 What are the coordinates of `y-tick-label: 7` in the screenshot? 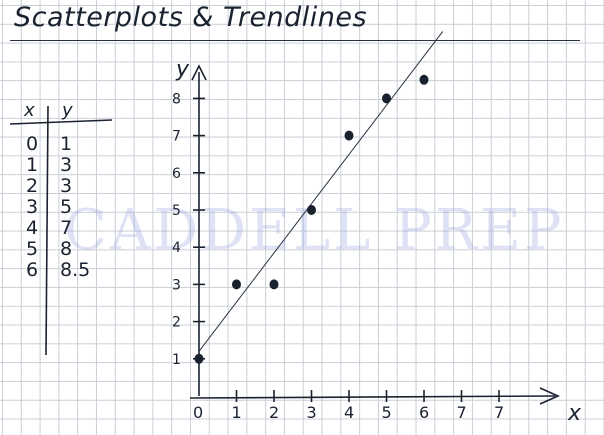 It's located at (176, 137).